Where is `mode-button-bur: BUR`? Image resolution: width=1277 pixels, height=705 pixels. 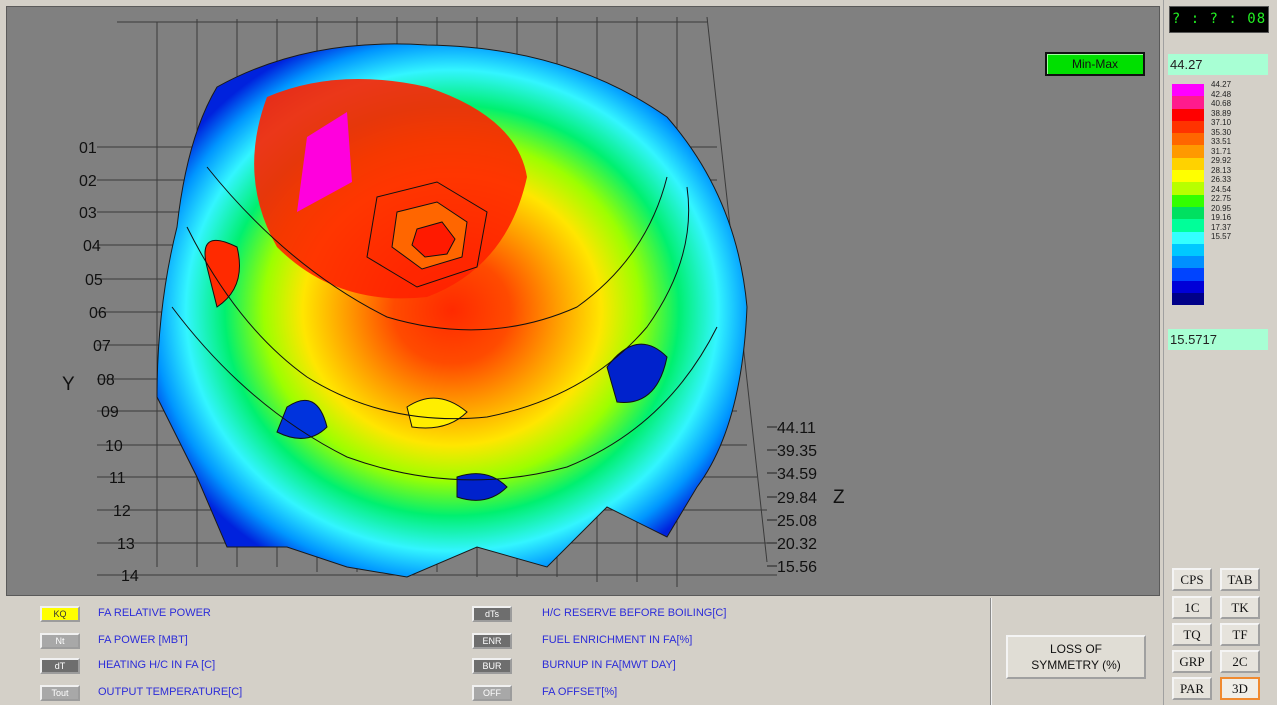
mode-button-bur: BUR is located at coordinates (492, 666).